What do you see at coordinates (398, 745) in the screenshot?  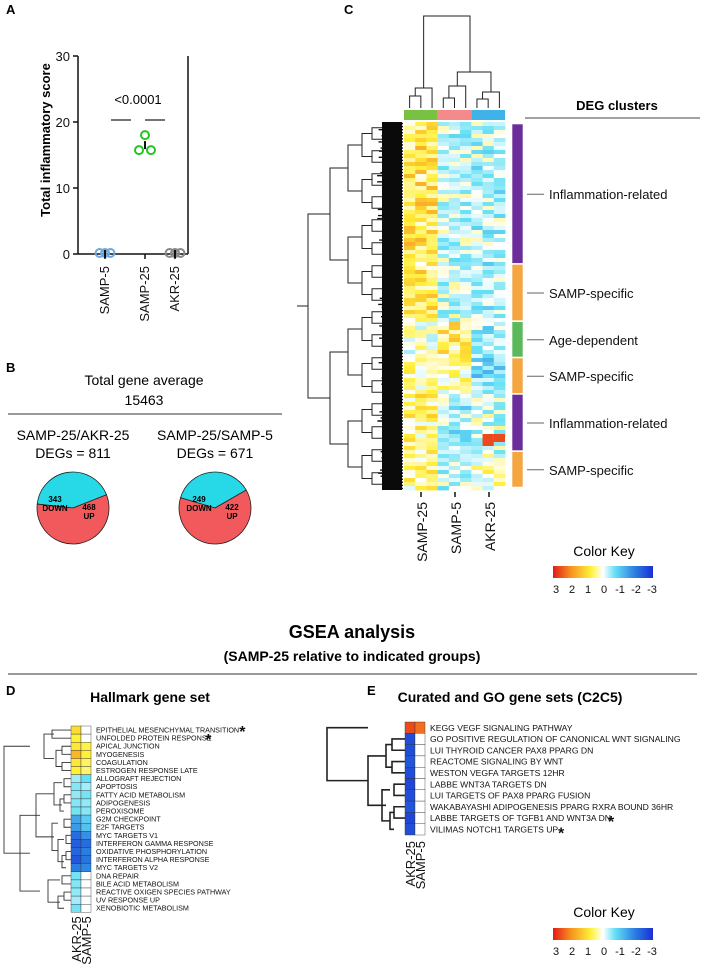 I see `c2c5-dendro-link` at bounding box center [398, 745].